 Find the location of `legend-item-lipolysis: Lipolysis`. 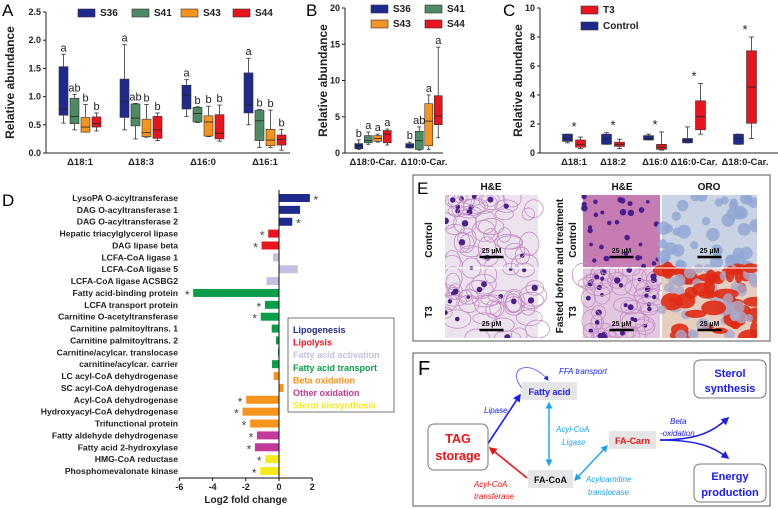

legend-item-lipolysis: Lipolysis is located at coordinates (312, 343).